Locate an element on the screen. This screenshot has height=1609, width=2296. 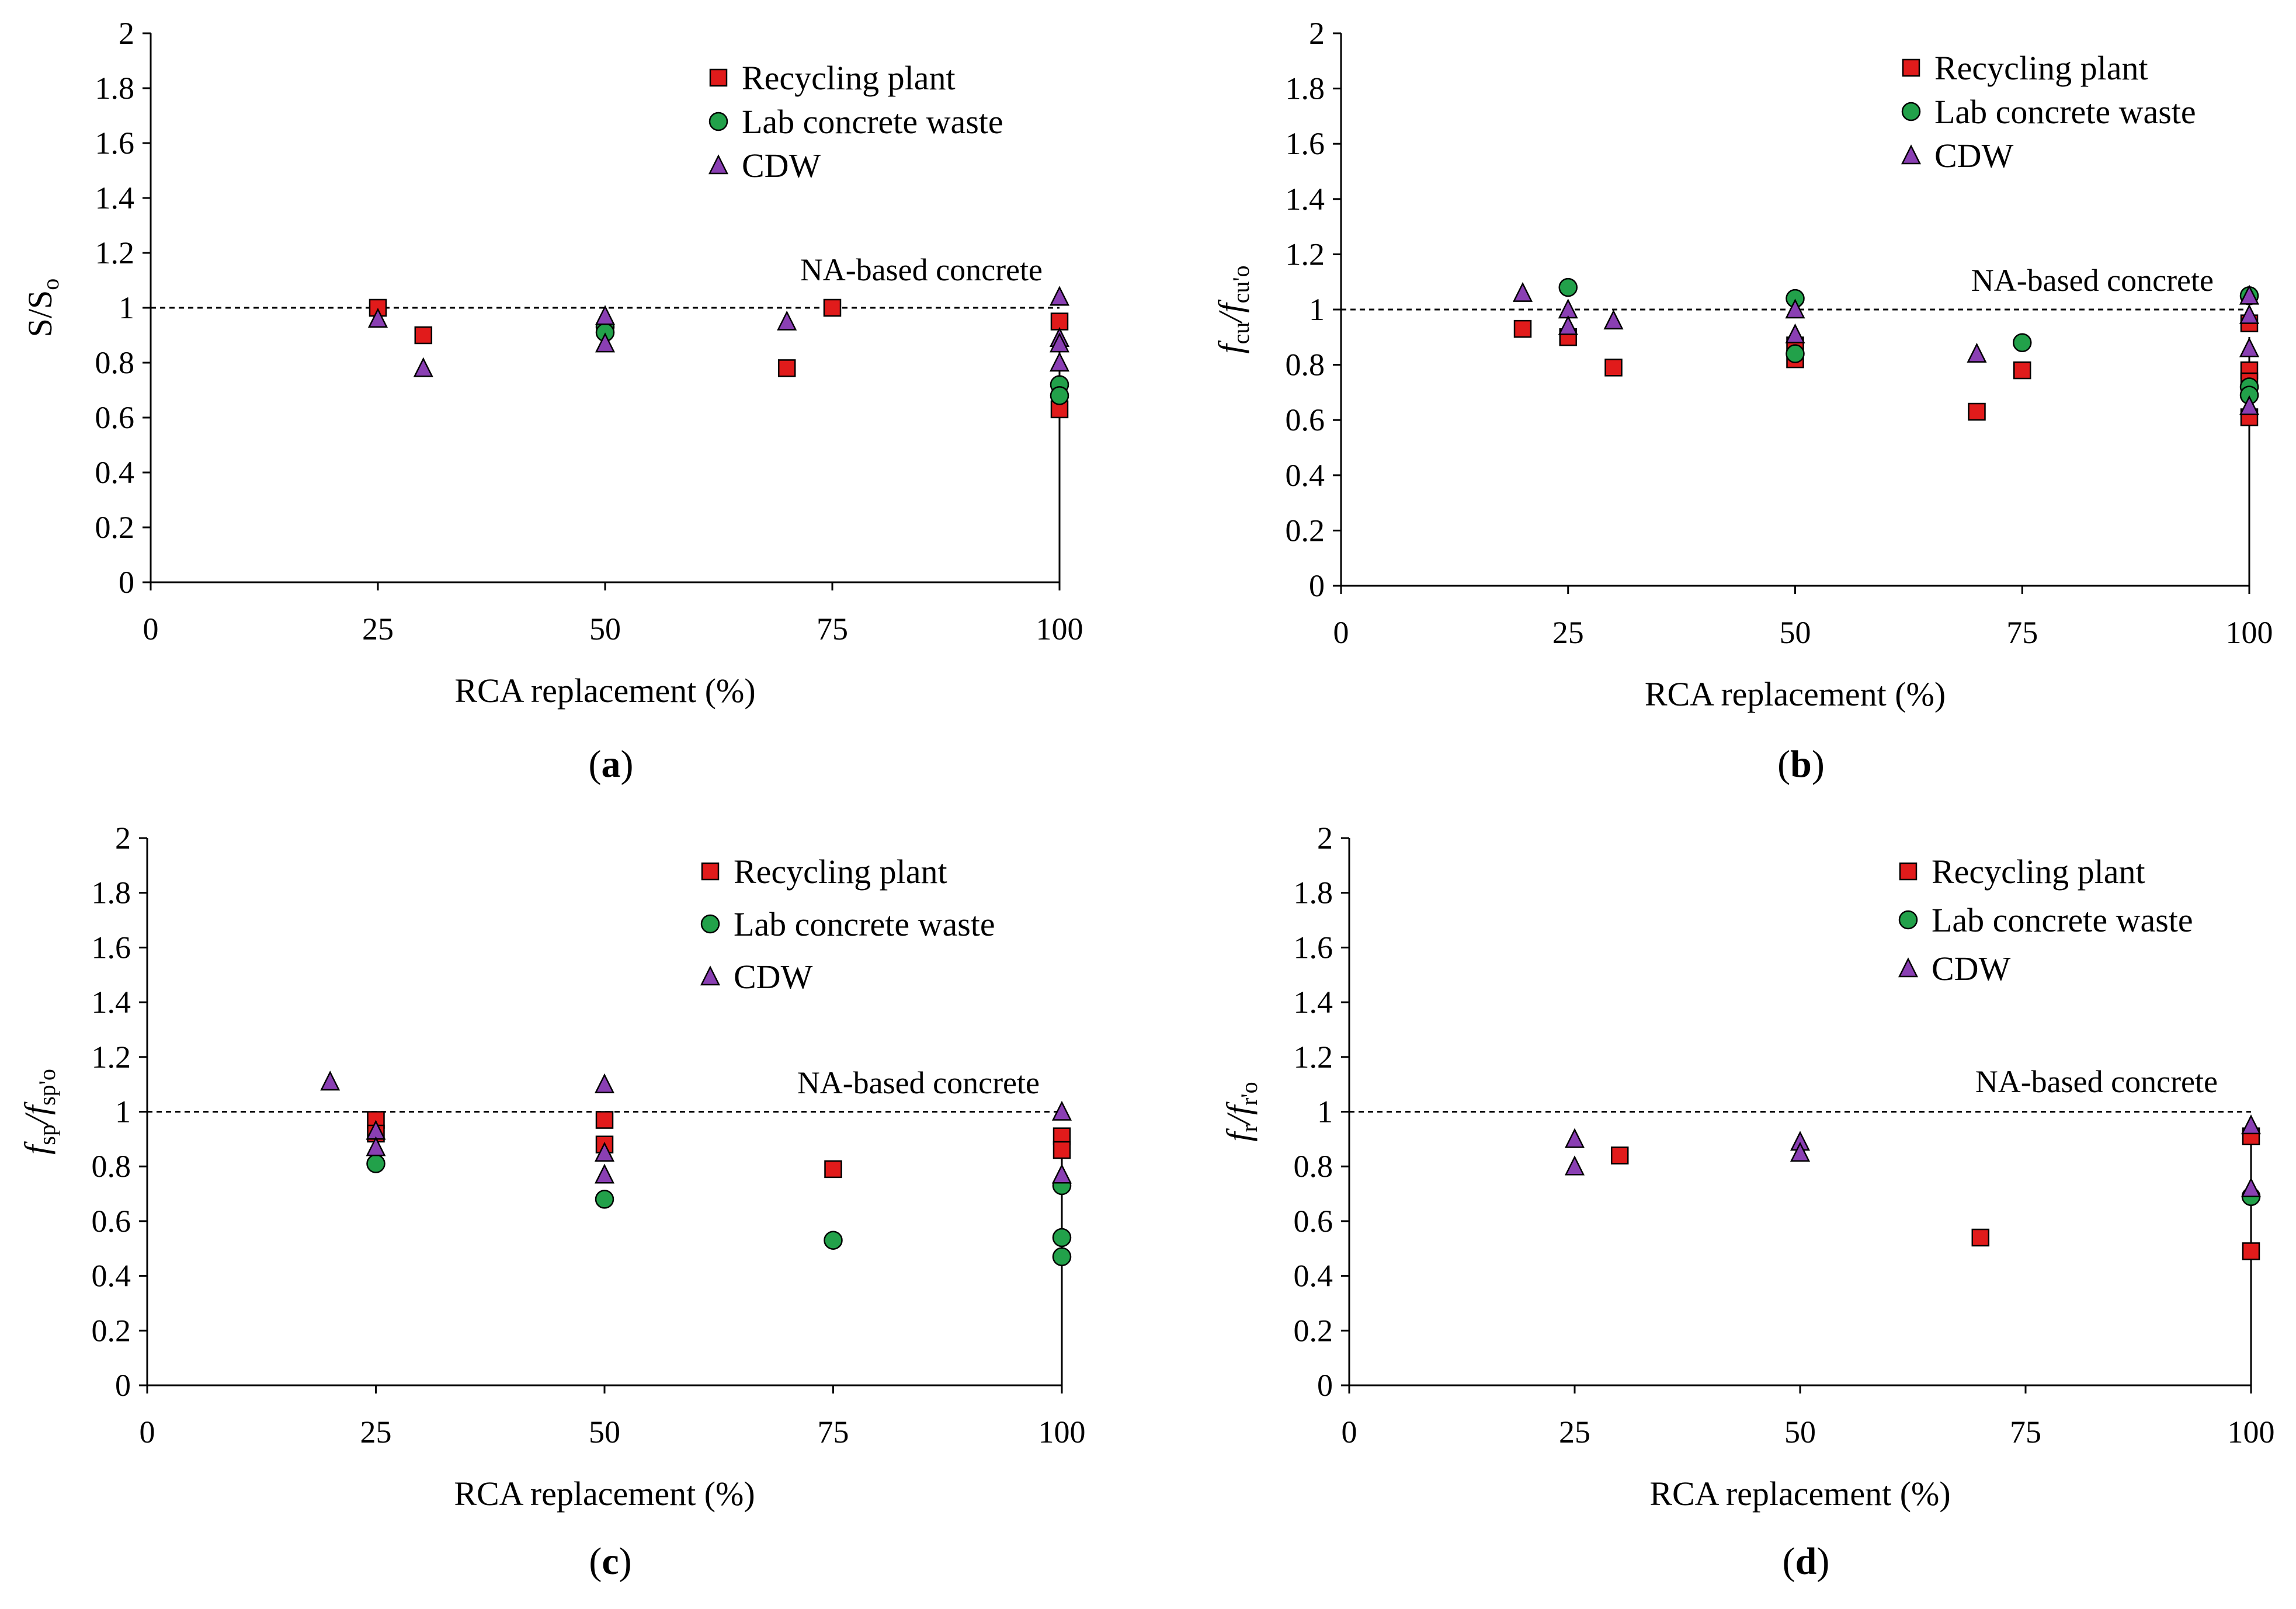
panel-caption: (a) is located at coordinates (611, 764).